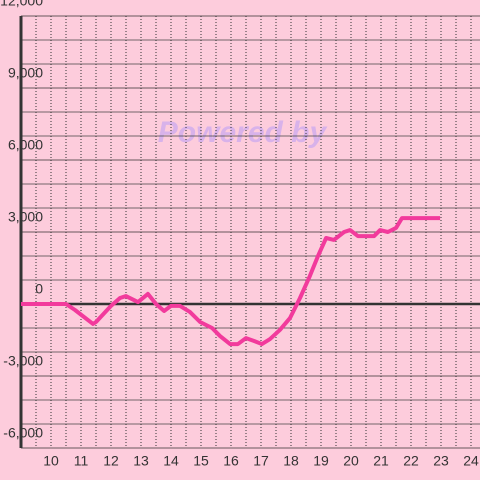  What do you see at coordinates (21, 4) in the screenshot?
I see `y-tick-label: 12,000` at bounding box center [21, 4].